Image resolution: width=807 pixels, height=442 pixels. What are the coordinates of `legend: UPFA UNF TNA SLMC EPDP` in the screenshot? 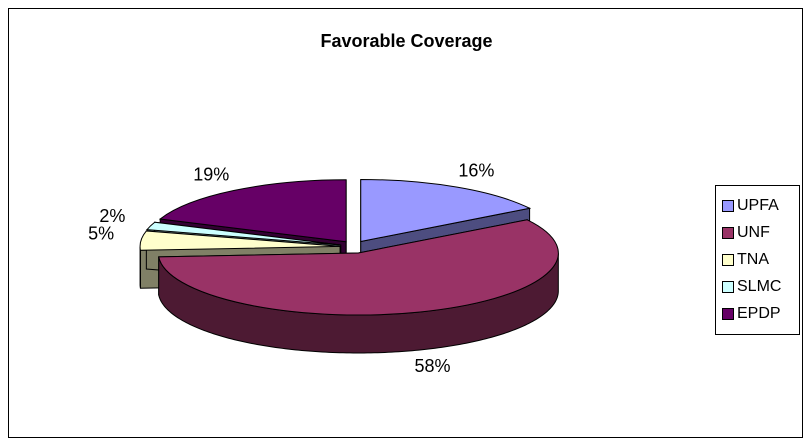 It's located at (757, 260).